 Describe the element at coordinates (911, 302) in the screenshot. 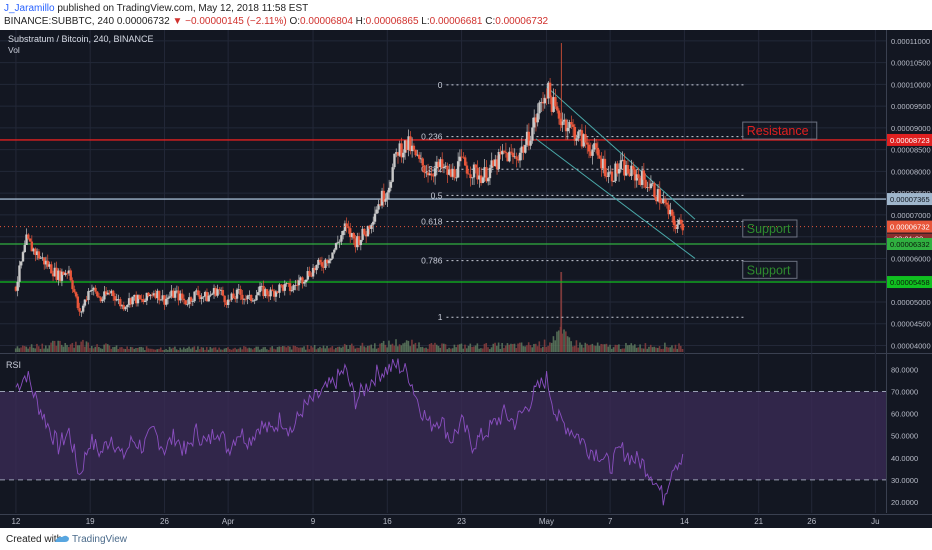

I see `price-tick-label: 0.00005000` at that location.